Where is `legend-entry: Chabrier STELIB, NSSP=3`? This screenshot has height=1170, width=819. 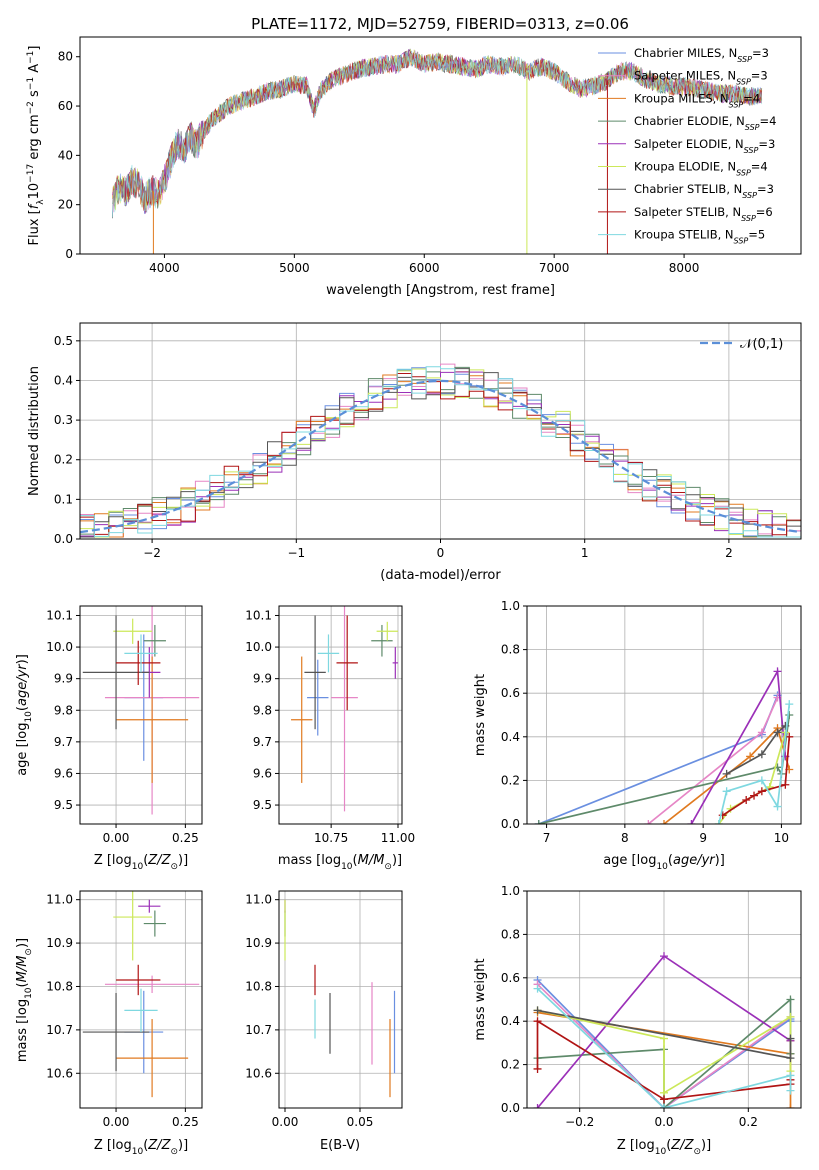 legend-entry: Chabrier STELIB, NSSP=3 is located at coordinates (704, 191).